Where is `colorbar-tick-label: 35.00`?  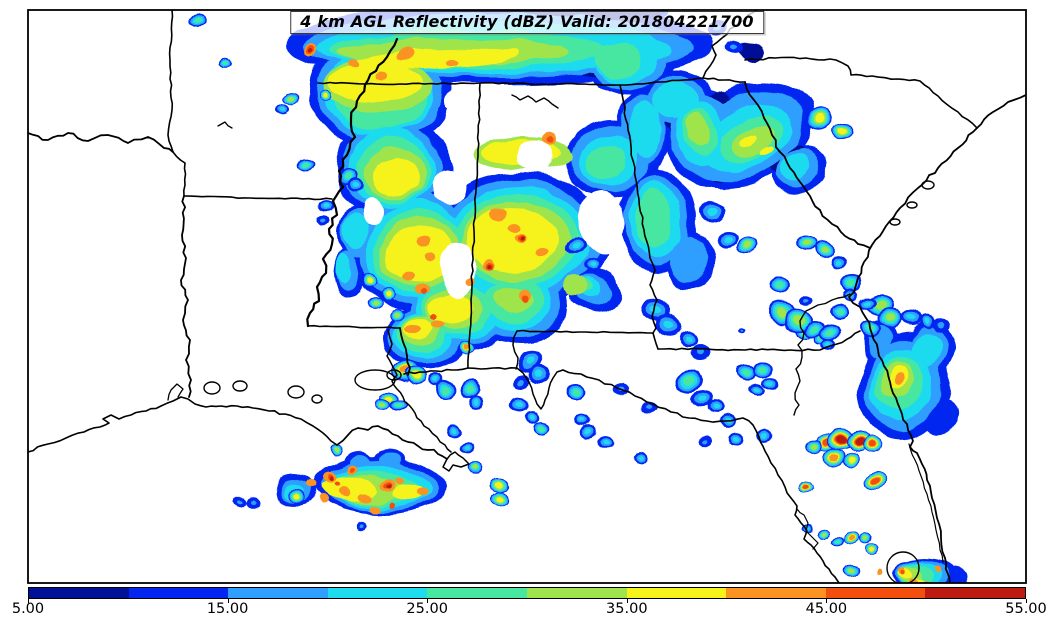 colorbar-tick-label: 35.00 is located at coordinates (627, 609).